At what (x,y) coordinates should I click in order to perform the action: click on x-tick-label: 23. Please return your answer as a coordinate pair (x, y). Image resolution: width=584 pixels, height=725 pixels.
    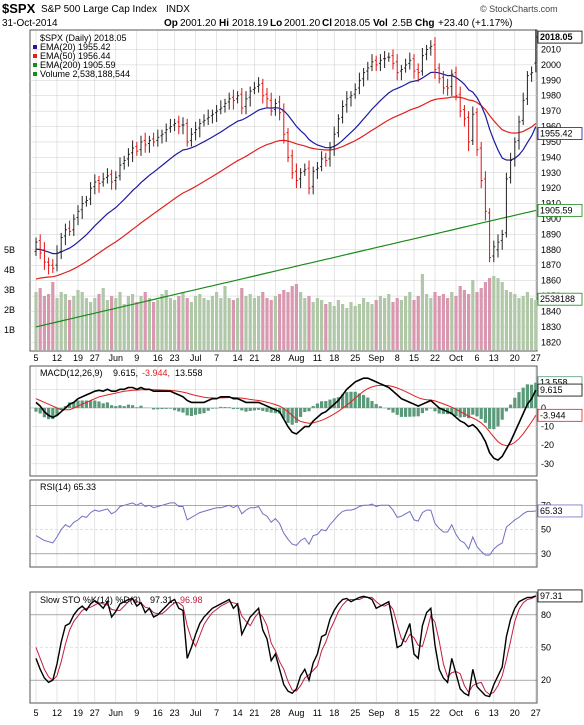
    Looking at the image, I should click on (175, 713).